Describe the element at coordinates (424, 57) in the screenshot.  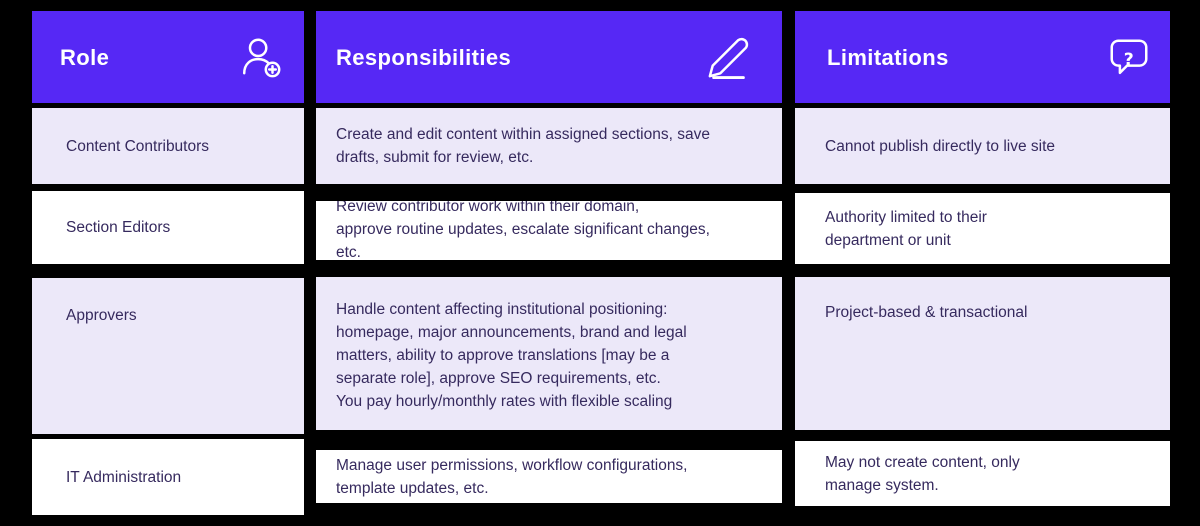
I see `header-responsibilities-label: Responsibilities` at that location.